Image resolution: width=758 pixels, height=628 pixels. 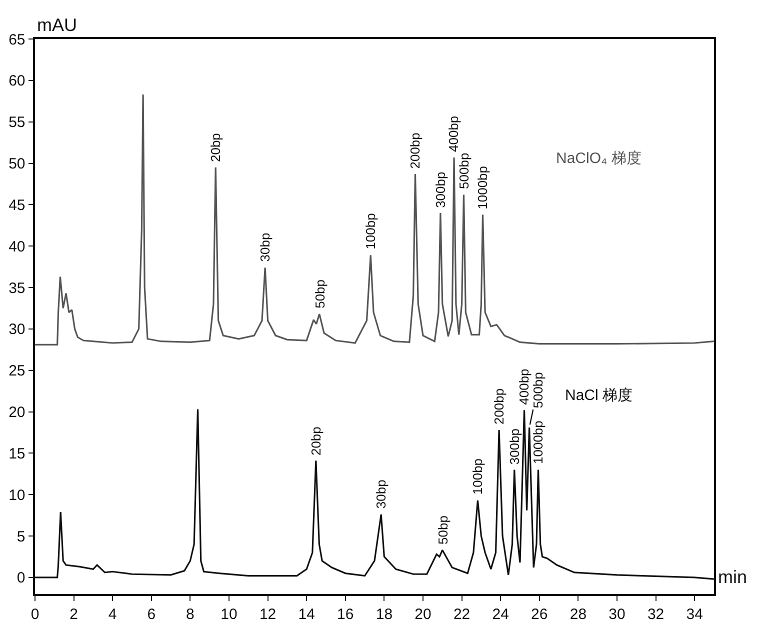 I want to click on x-tick-label: 28, so click(x=578, y=614).